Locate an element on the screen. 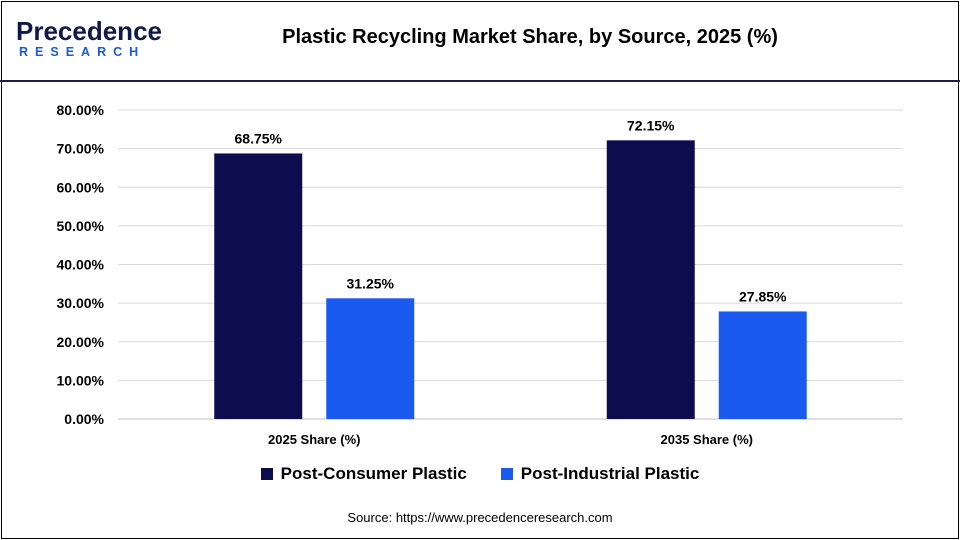  legend-label-post-industrial: Post-Industrial Plastic is located at coordinates (610, 473).